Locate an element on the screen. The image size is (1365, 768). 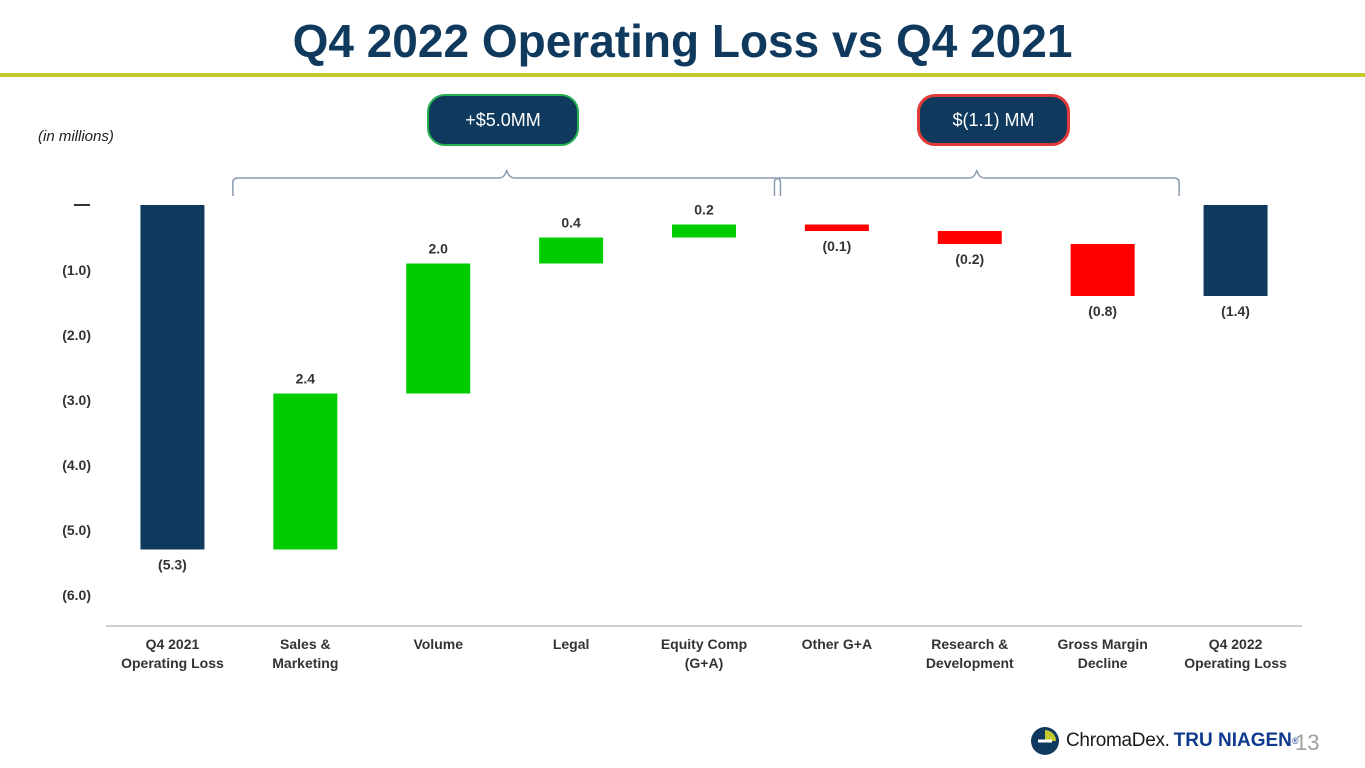
y-tick-label: (6.0) is located at coordinates (76, 595).